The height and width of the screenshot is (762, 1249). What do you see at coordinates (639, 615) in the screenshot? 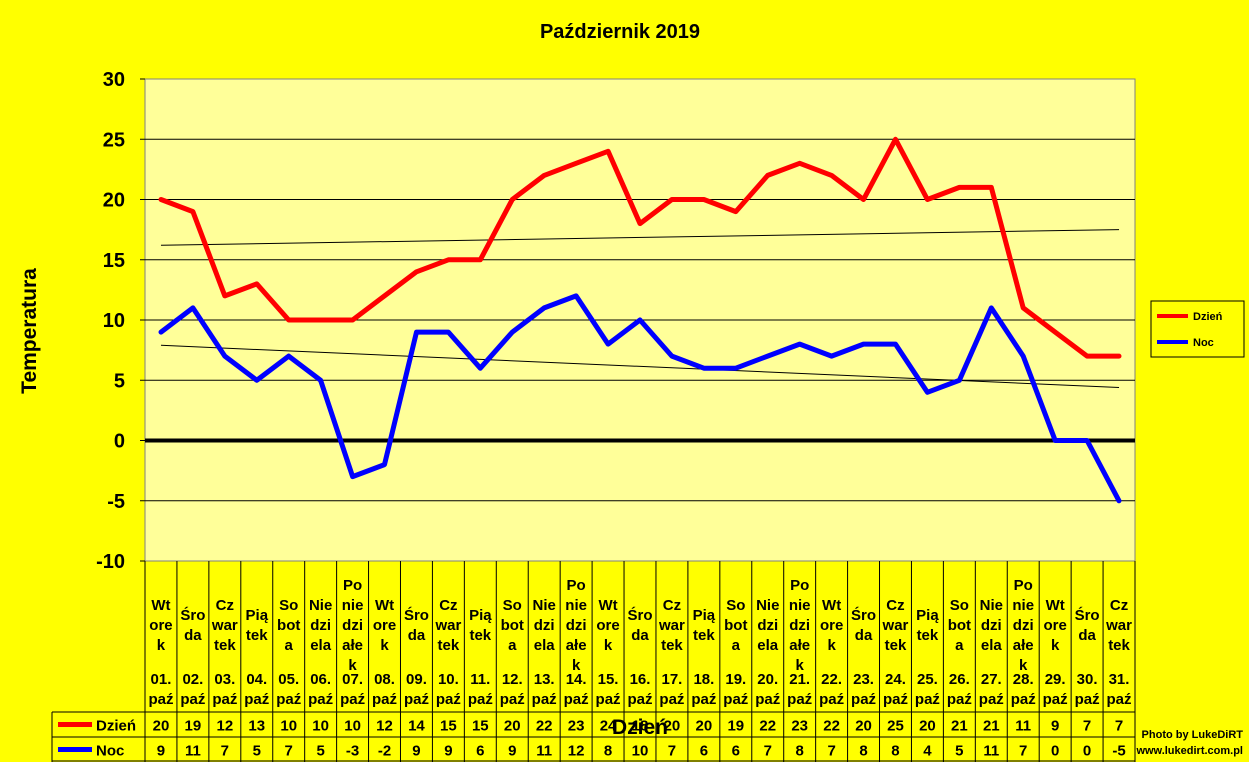
I see `x-weekday-label: Śro` at bounding box center [639, 615].